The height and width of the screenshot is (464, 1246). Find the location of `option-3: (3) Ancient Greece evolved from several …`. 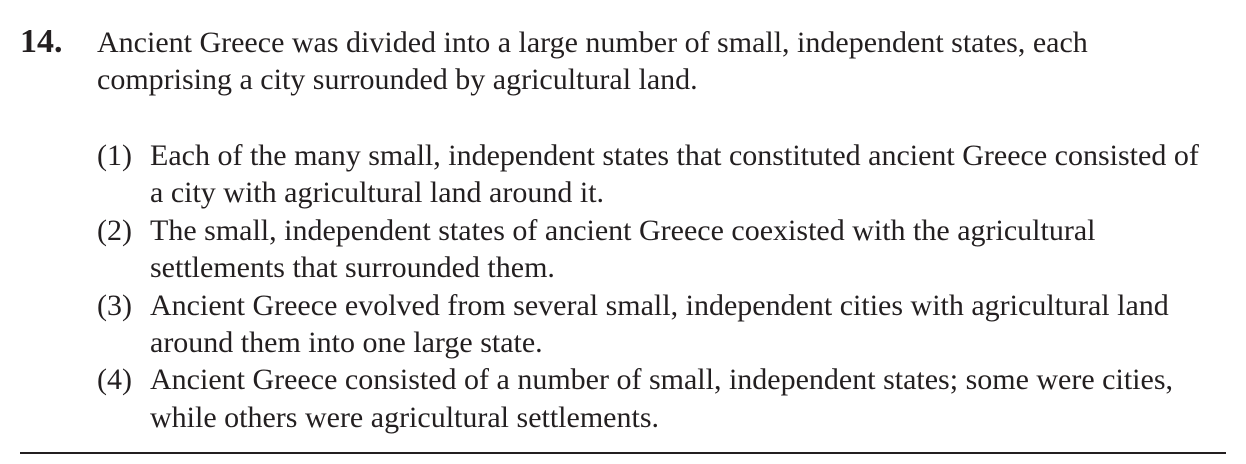

option-3: (3) Ancient Greece evolved from several … is located at coordinates (657, 324).